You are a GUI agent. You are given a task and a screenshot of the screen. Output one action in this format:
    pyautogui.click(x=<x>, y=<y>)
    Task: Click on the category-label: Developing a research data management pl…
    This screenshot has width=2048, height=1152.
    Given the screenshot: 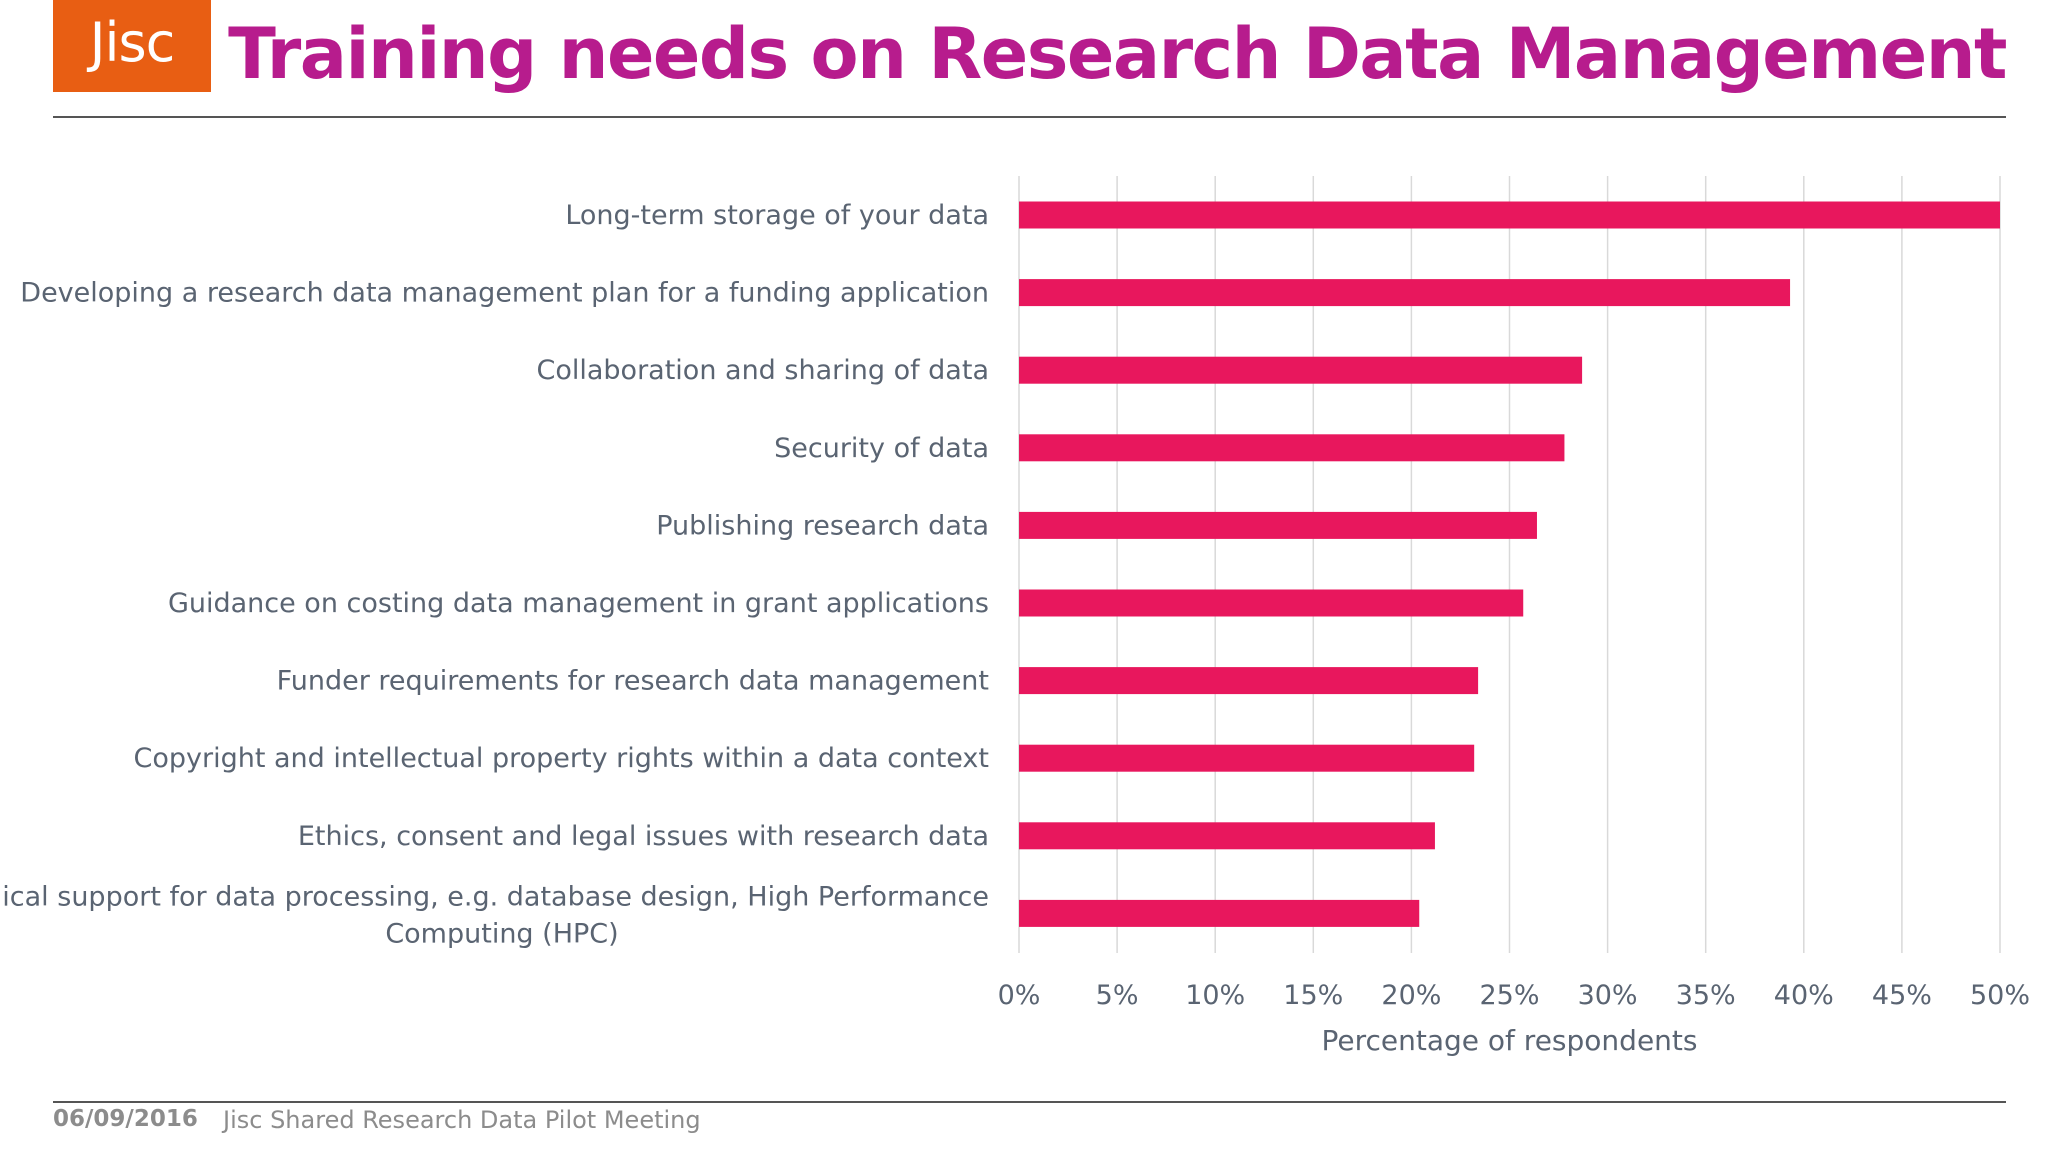 What is the action you would take?
    pyautogui.click(x=504, y=293)
    